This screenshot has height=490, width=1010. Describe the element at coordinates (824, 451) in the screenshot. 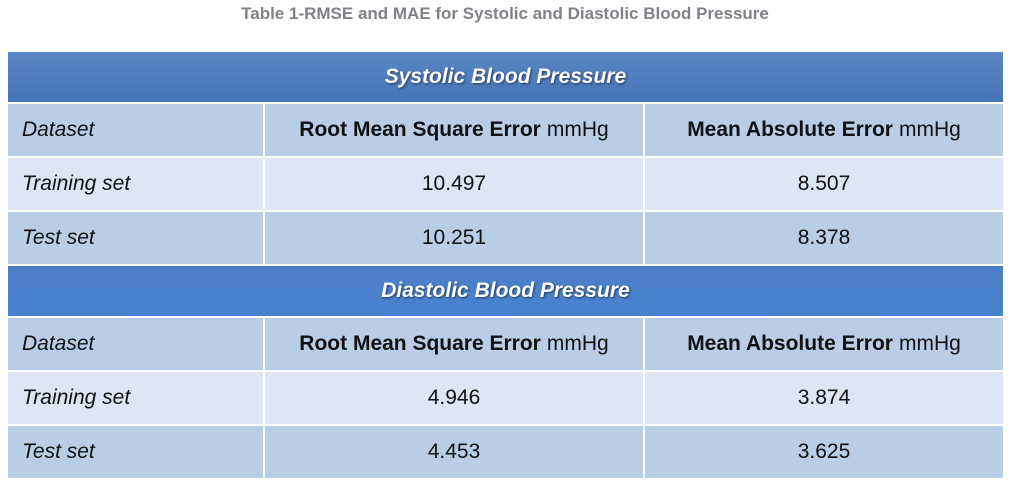

I see `mae-cell: 3.625` at that location.